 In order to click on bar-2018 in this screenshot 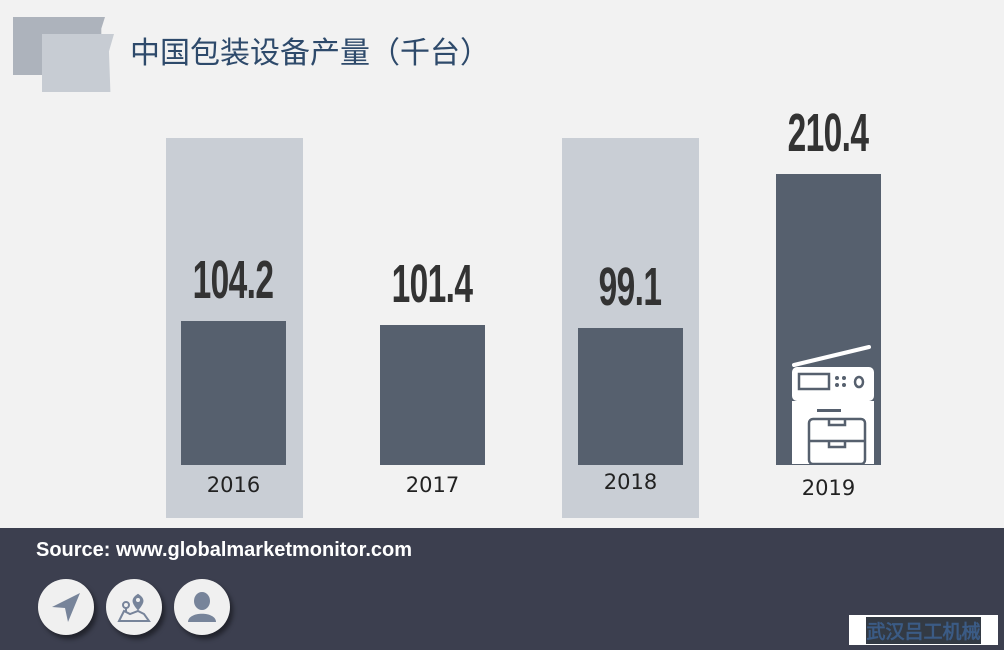, I will do `click(630, 396)`.